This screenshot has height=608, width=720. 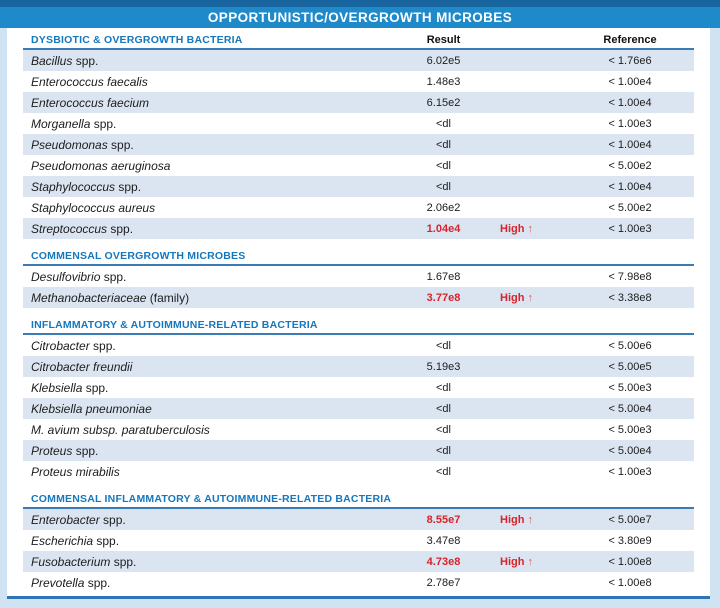 I want to click on organism-name: Methanobacteriaceae (family), so click(x=110, y=297).